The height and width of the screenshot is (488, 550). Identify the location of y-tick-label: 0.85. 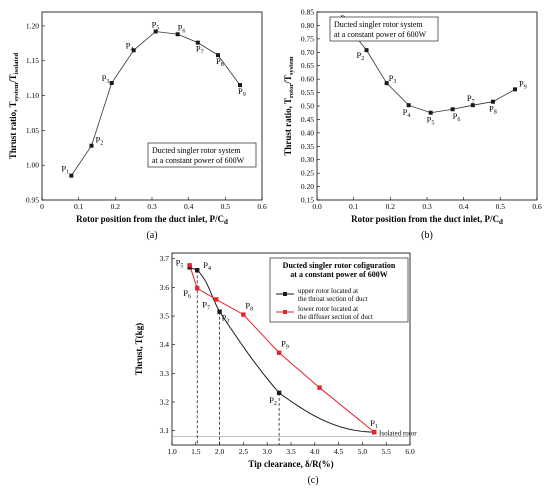
(307, 12).